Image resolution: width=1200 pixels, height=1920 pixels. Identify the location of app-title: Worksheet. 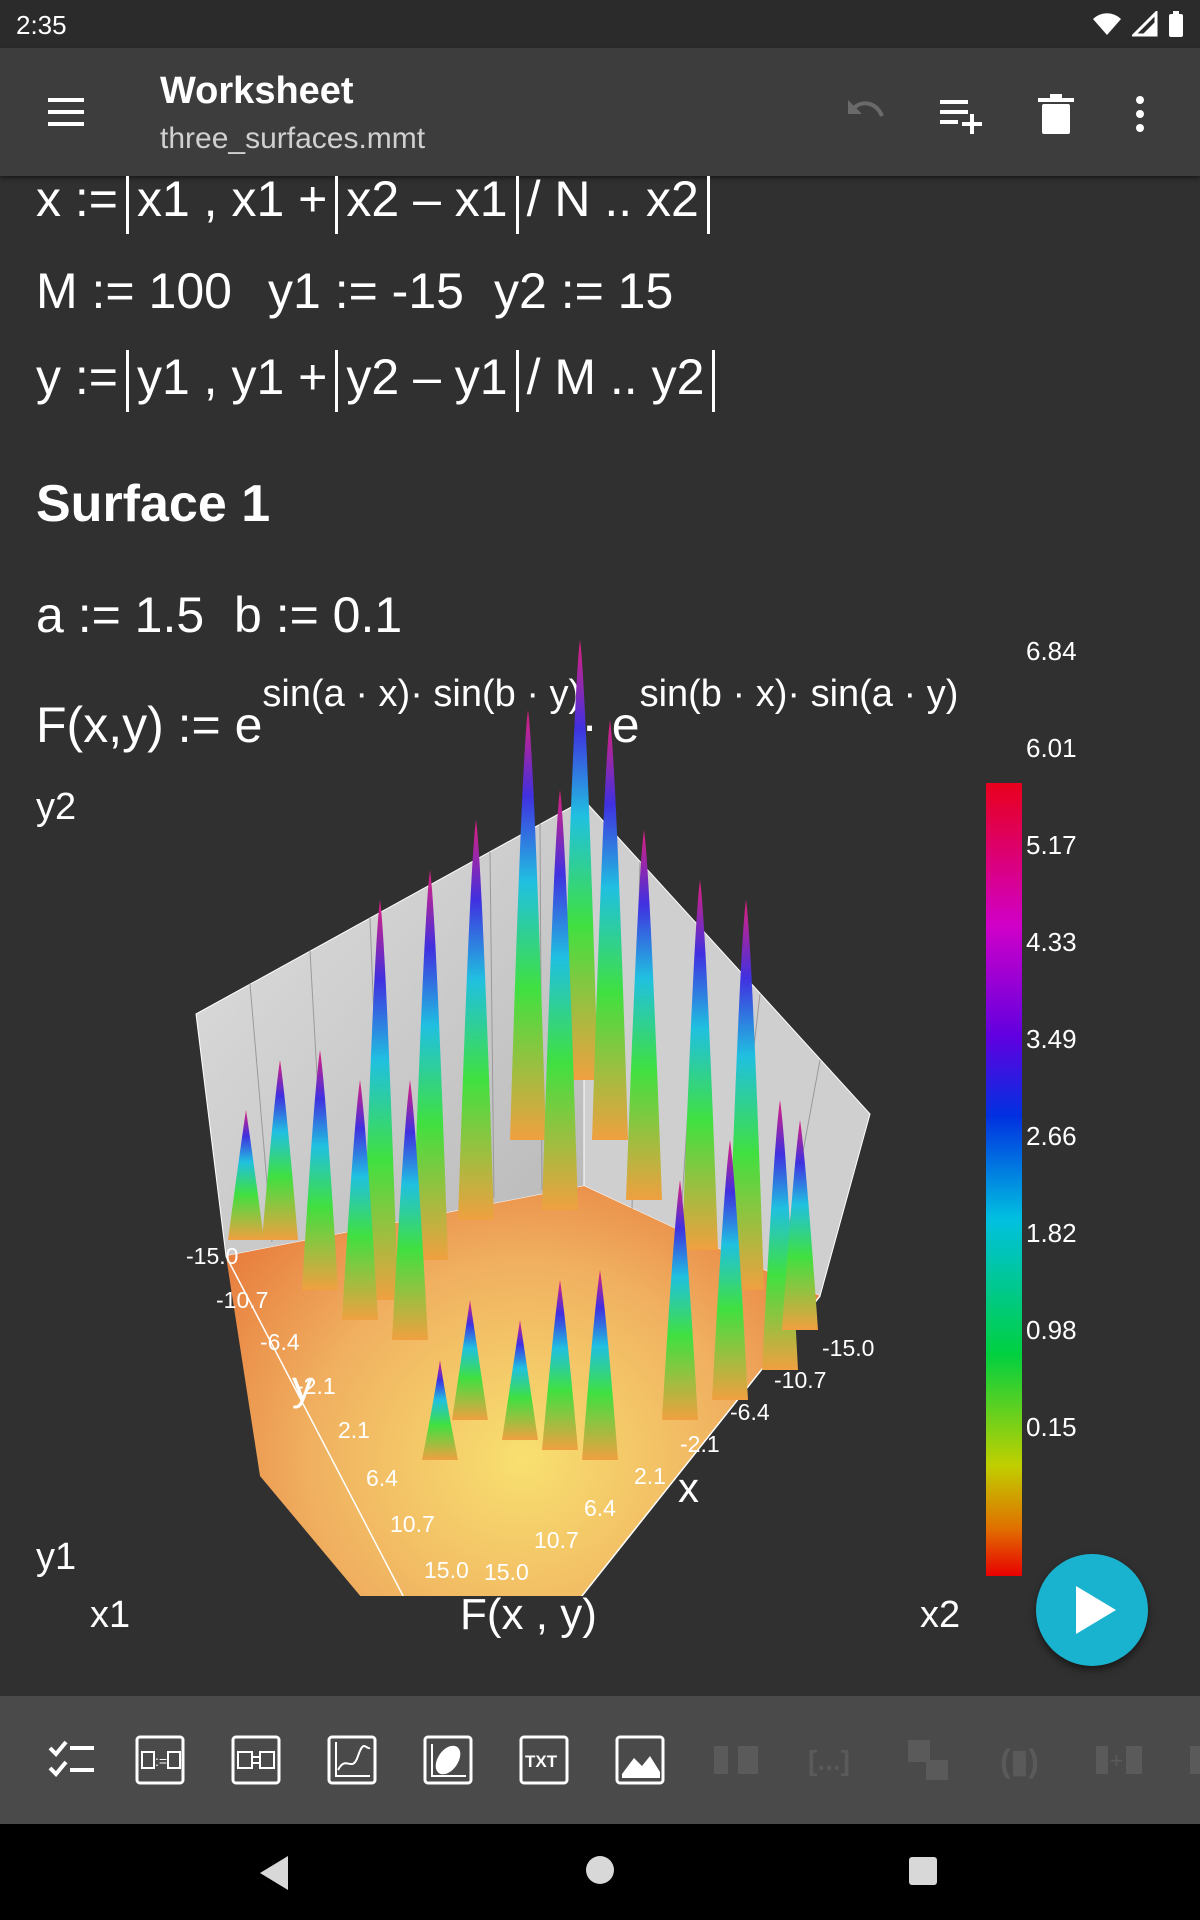
(257, 91).